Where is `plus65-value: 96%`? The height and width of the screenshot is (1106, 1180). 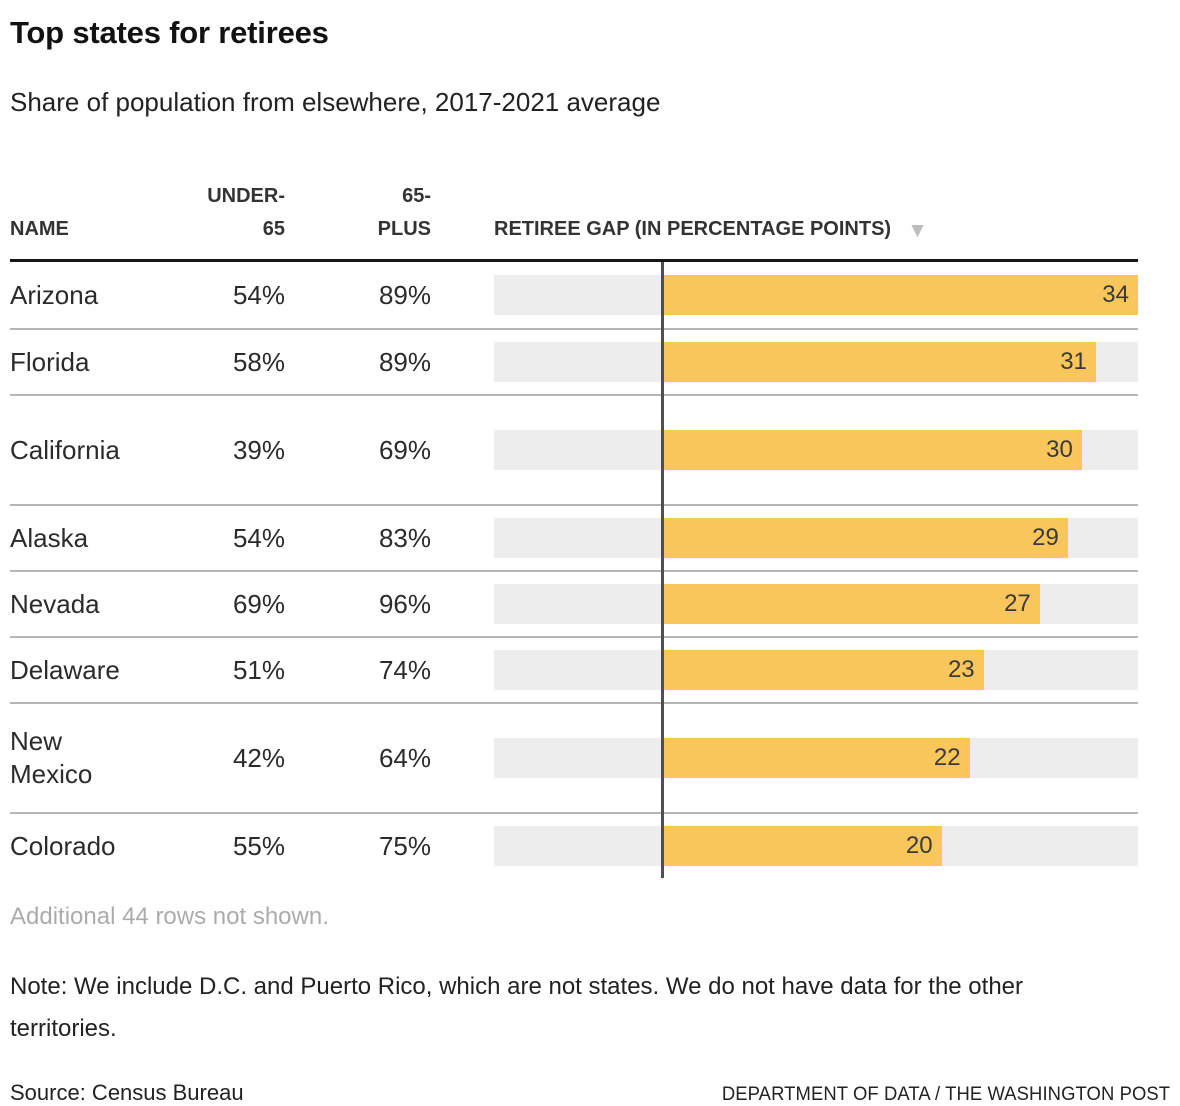
plus65-value: 96% is located at coordinates (404, 603).